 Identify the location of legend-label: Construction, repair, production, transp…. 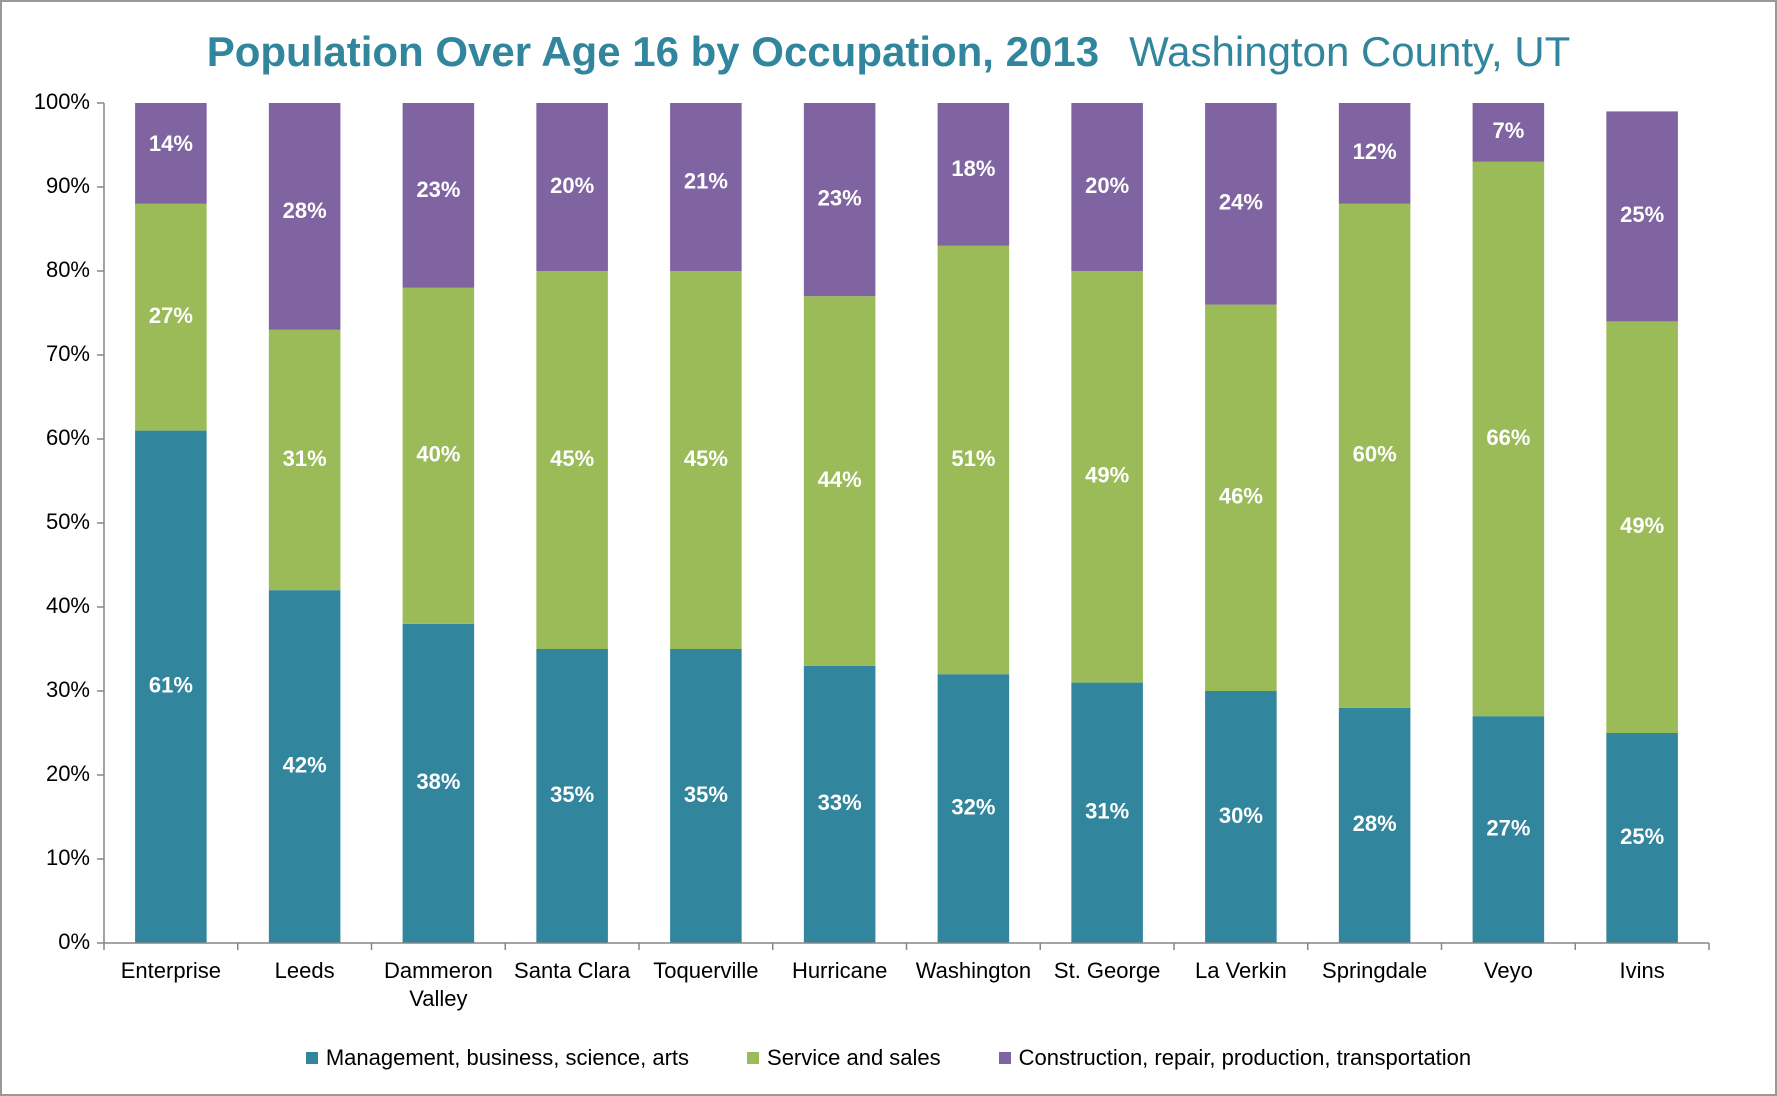
(1245, 1057).